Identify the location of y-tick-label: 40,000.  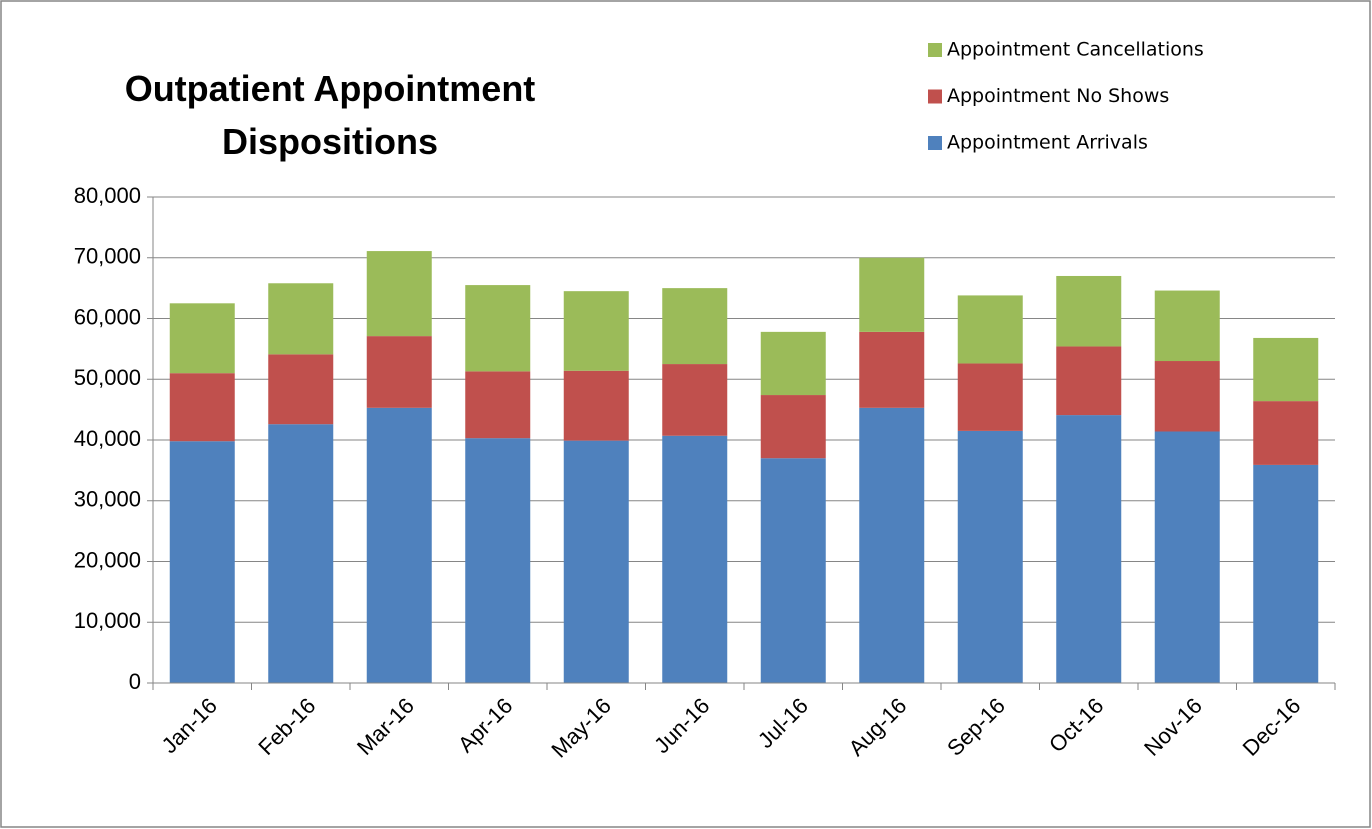
(107, 438).